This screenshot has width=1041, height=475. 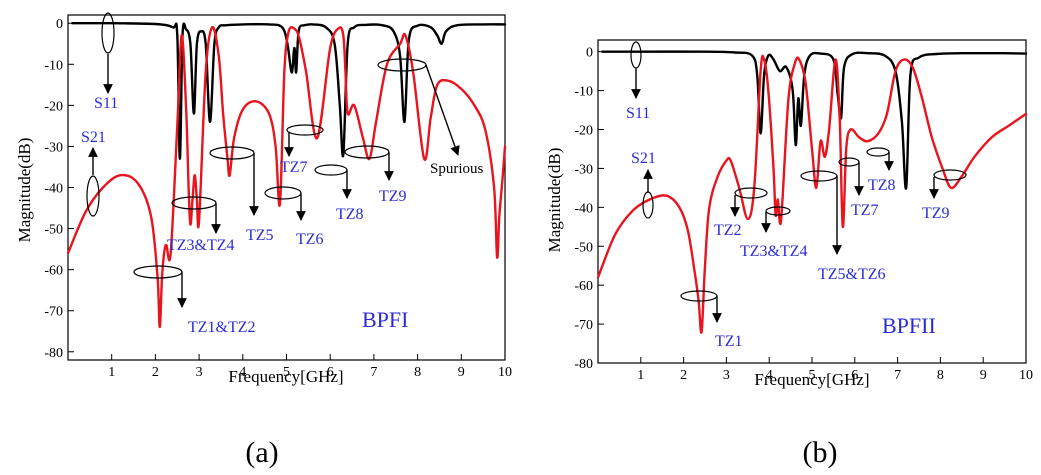 I want to click on annotation-label: TZ5&TZ6, so click(x=852, y=274).